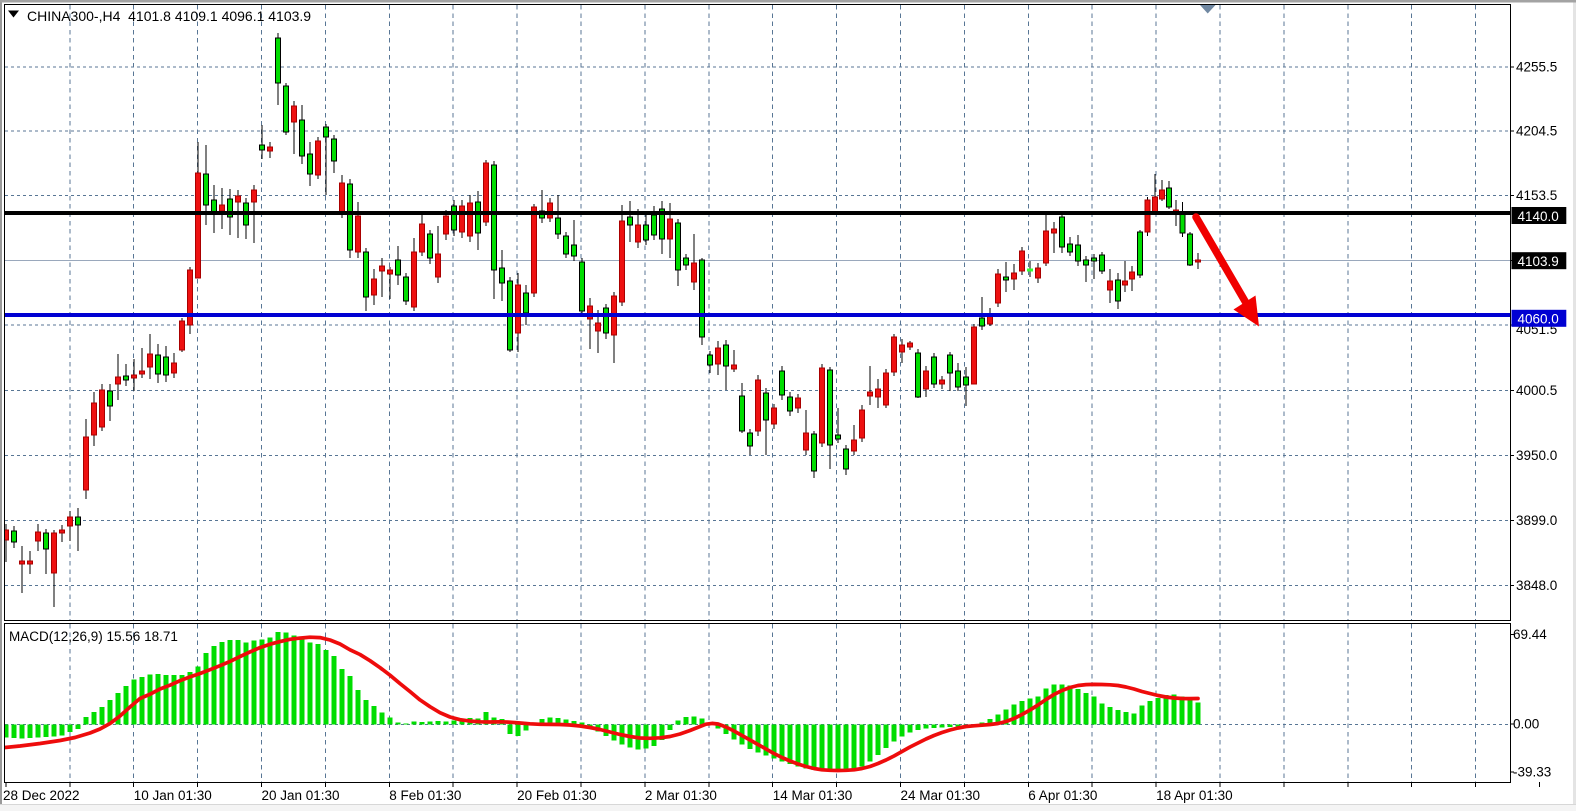 The height and width of the screenshot is (811, 1576). Describe the element at coordinates (681, 795) in the screenshot. I see `svg-text: 2 Mar 01:30` at that location.